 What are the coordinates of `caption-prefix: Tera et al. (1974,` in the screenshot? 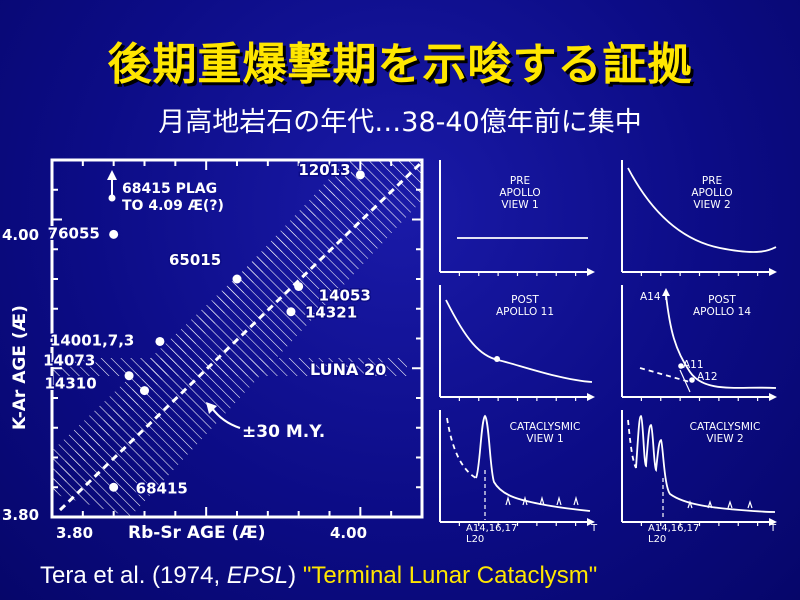 It's located at (133, 575).